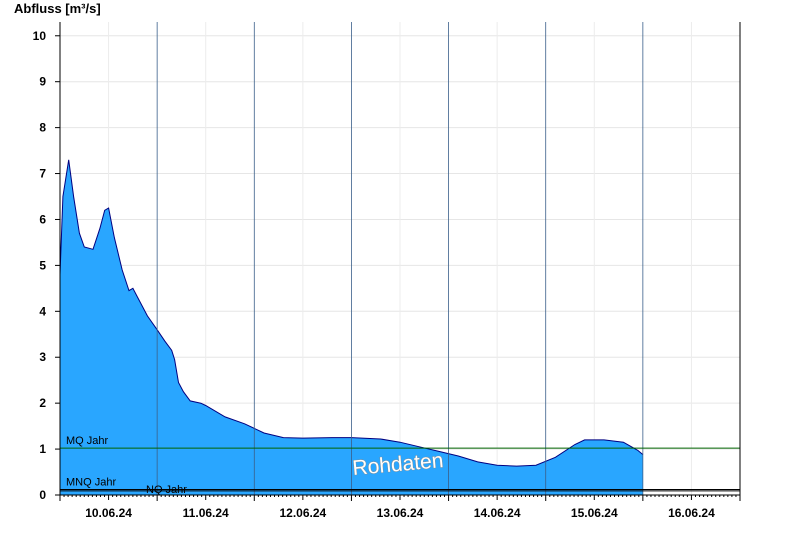 The width and height of the screenshot is (800, 550). I want to click on y-tick-label: 8, so click(42, 128).